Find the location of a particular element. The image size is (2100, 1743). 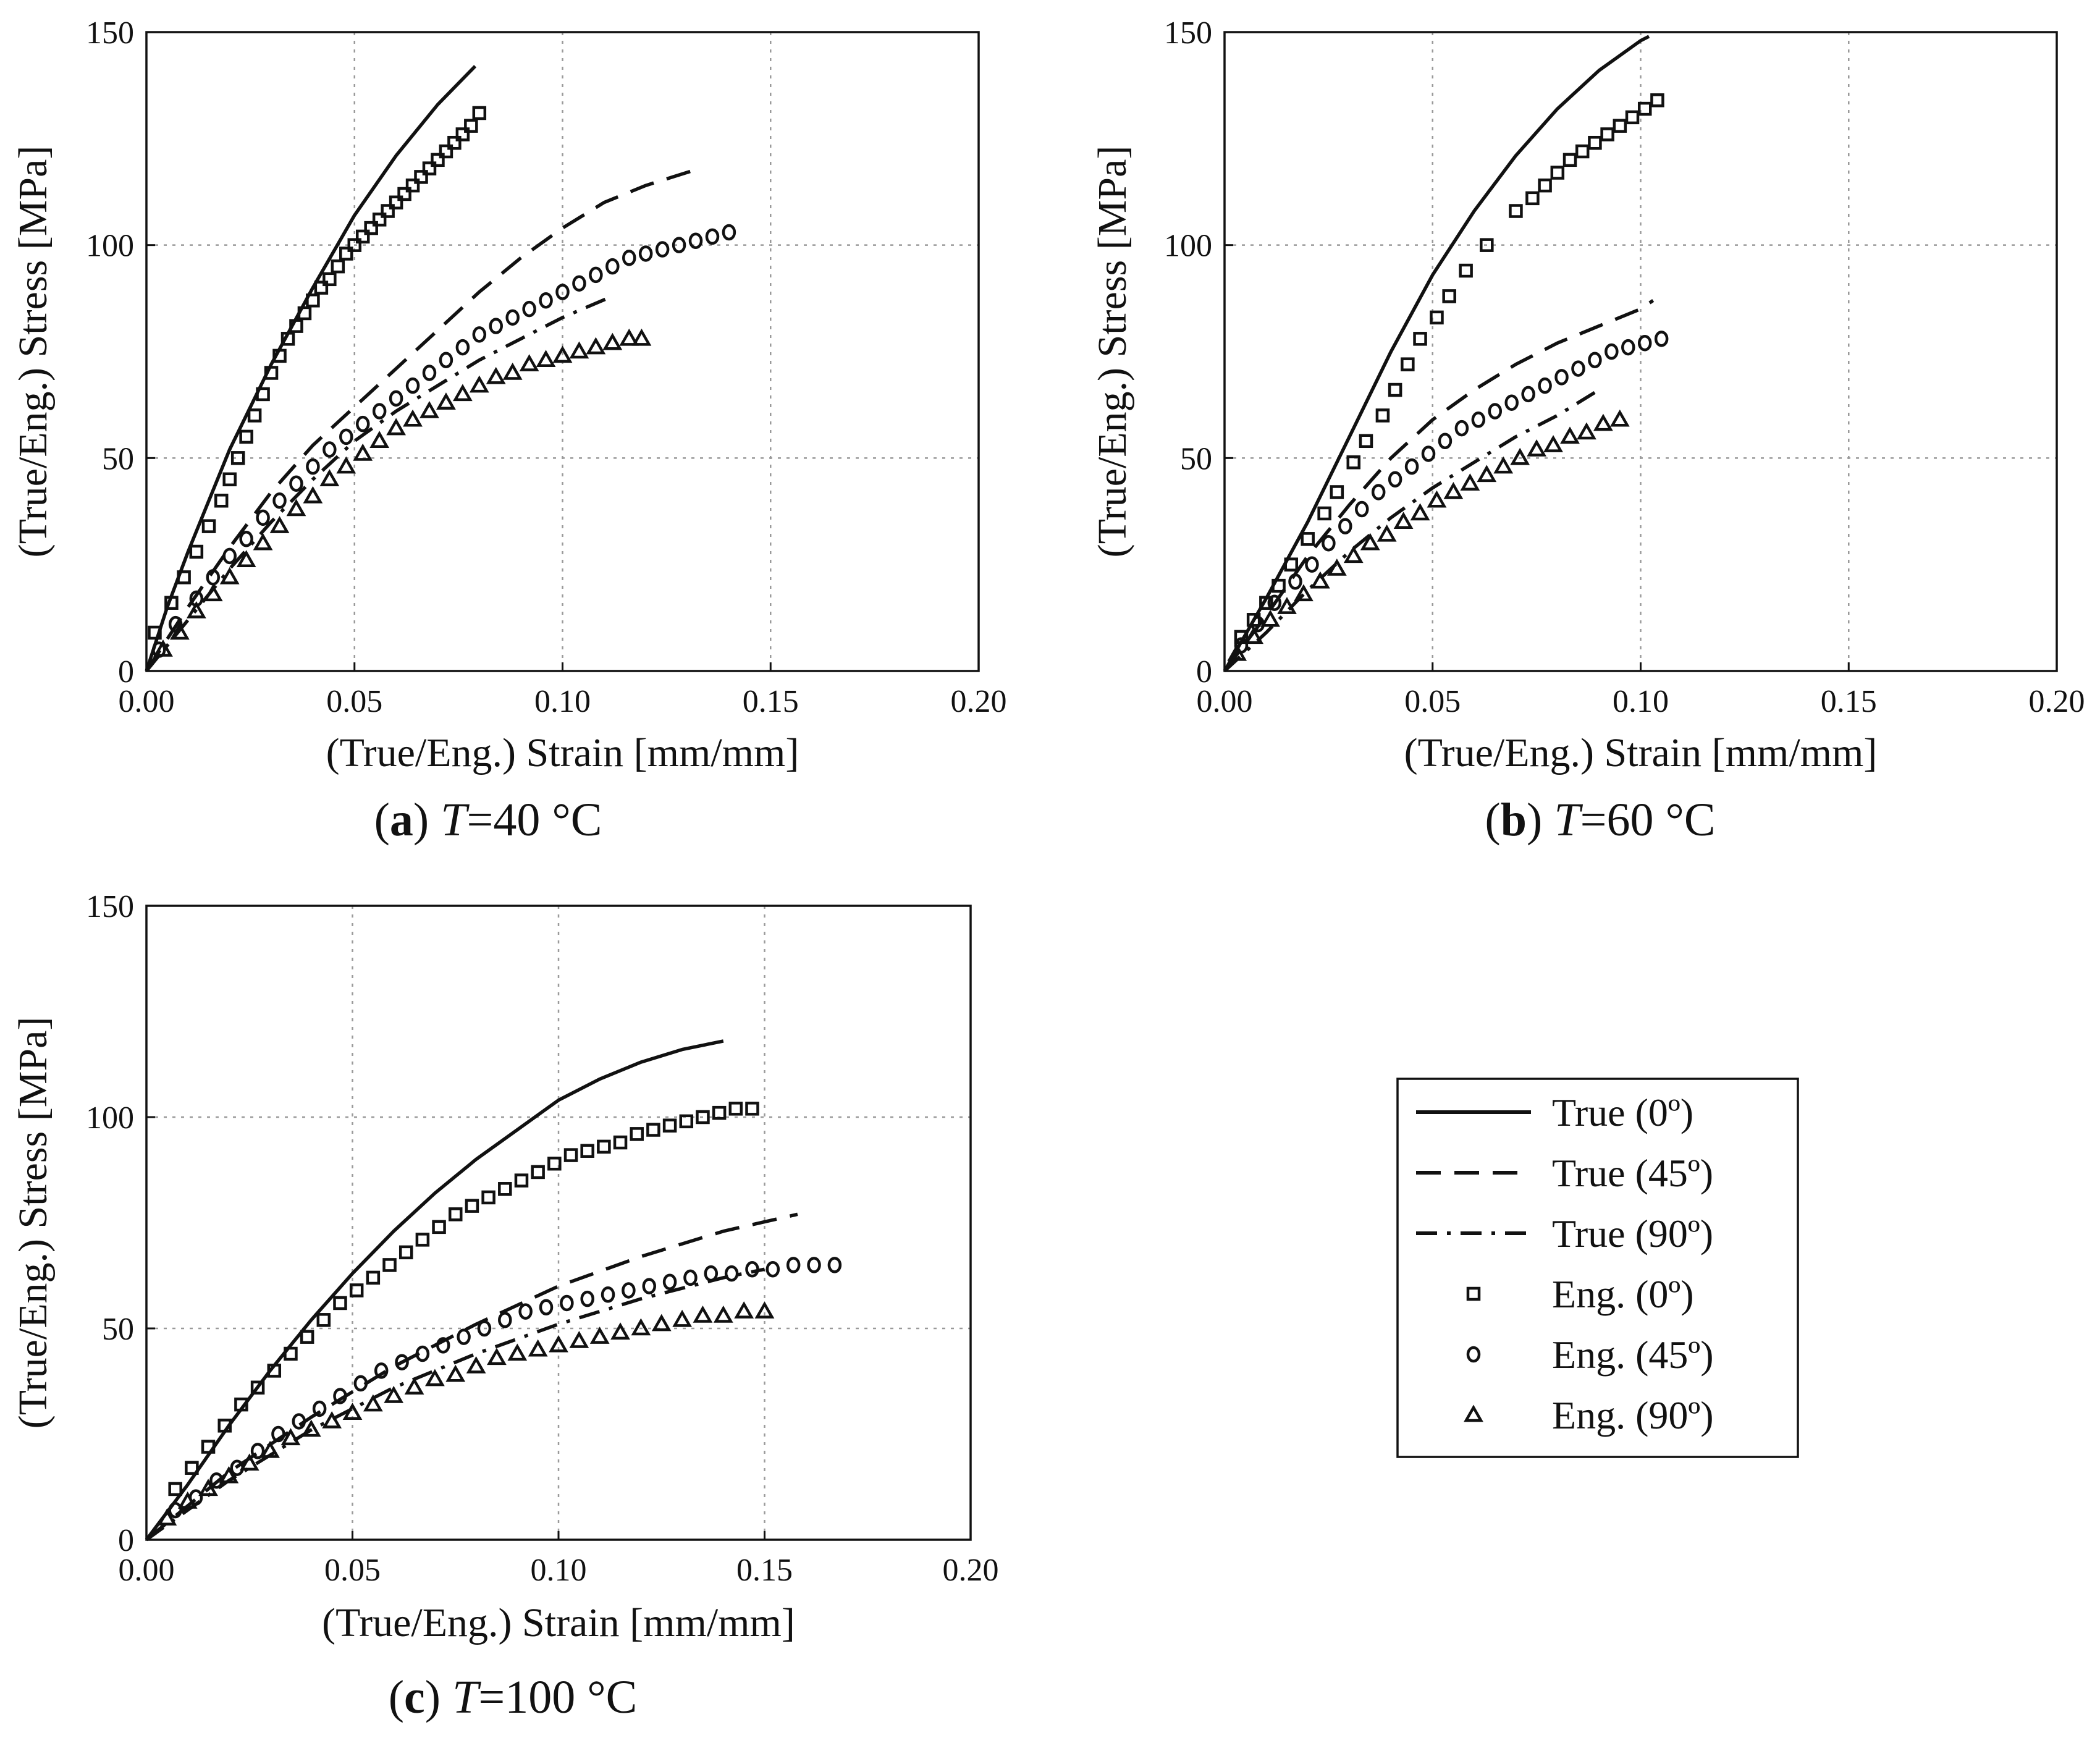

y-tick-label: 50 is located at coordinates (1196, 458).